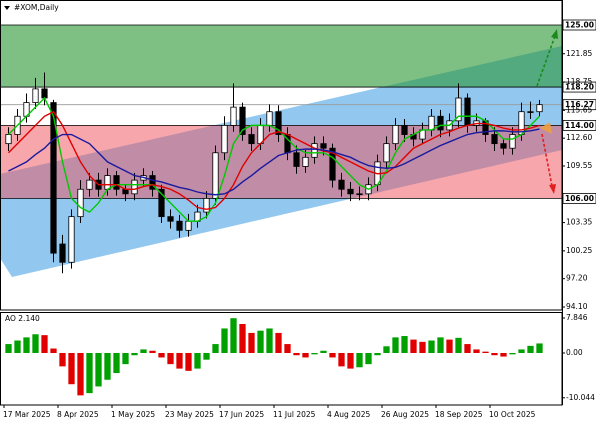 This screenshot has height=425, width=596. I want to click on menu-triangle, so click(7, 8).